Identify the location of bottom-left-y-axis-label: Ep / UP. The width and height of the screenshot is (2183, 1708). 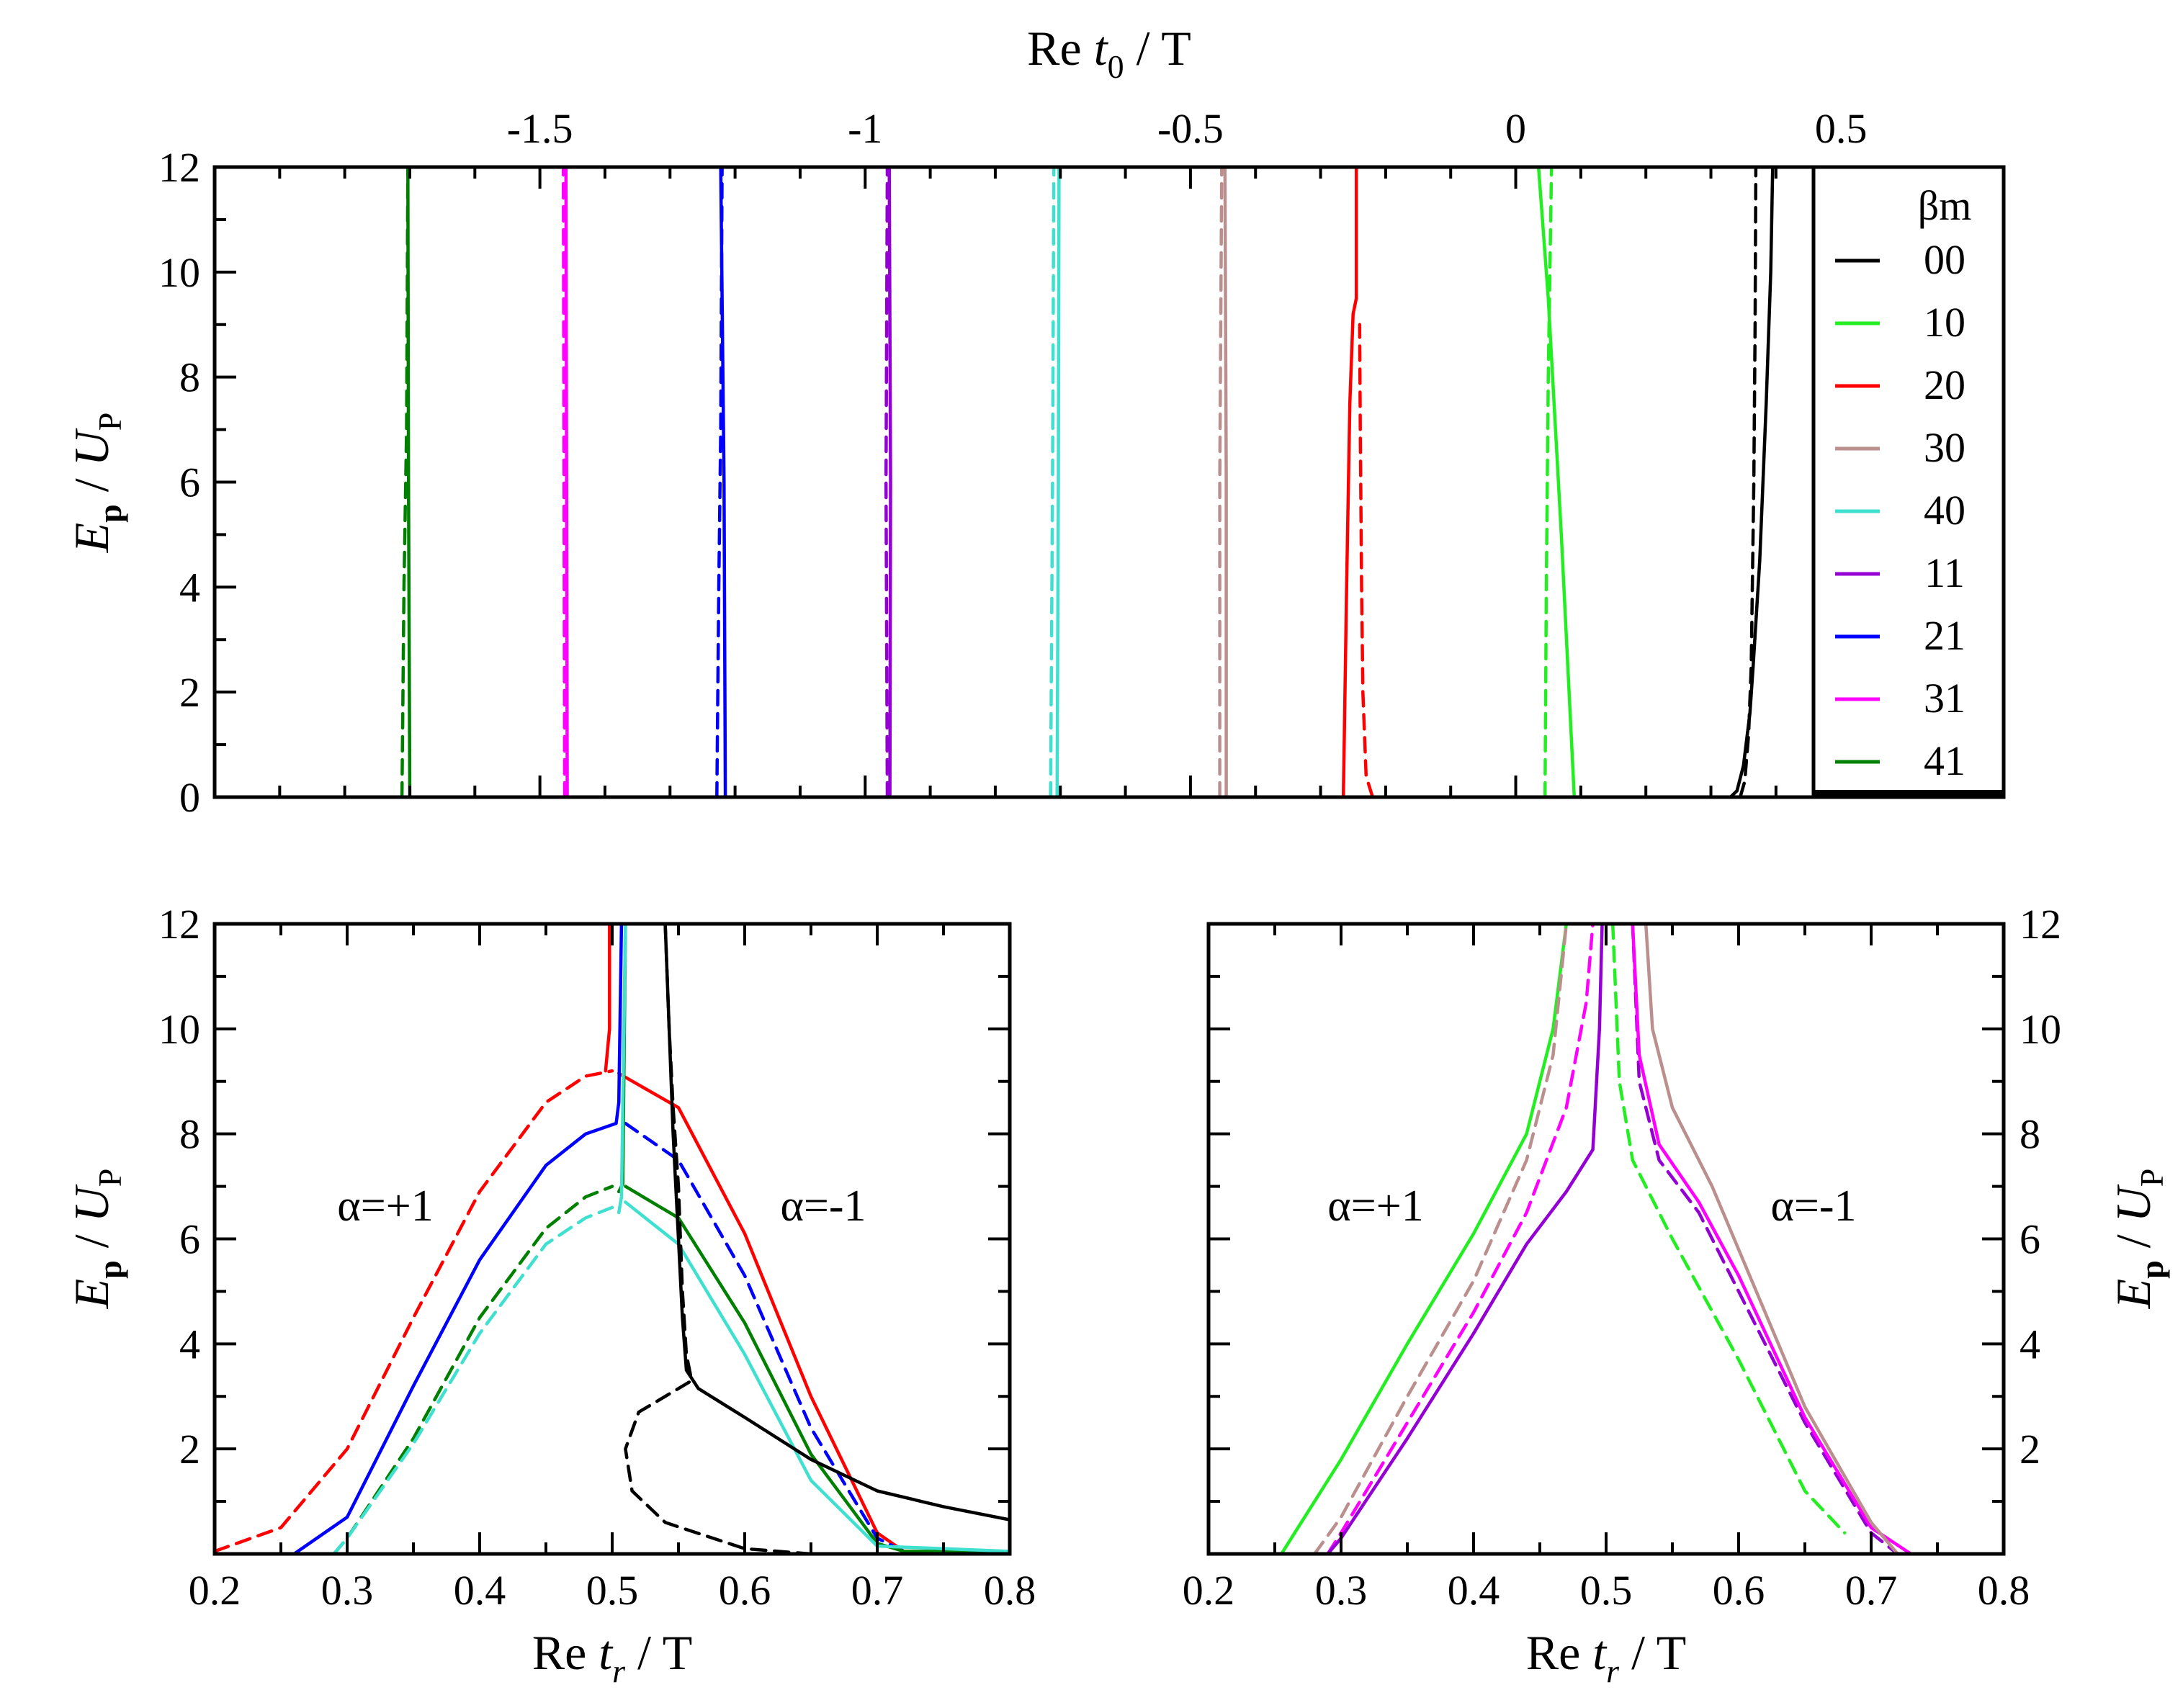
(96, 1239).